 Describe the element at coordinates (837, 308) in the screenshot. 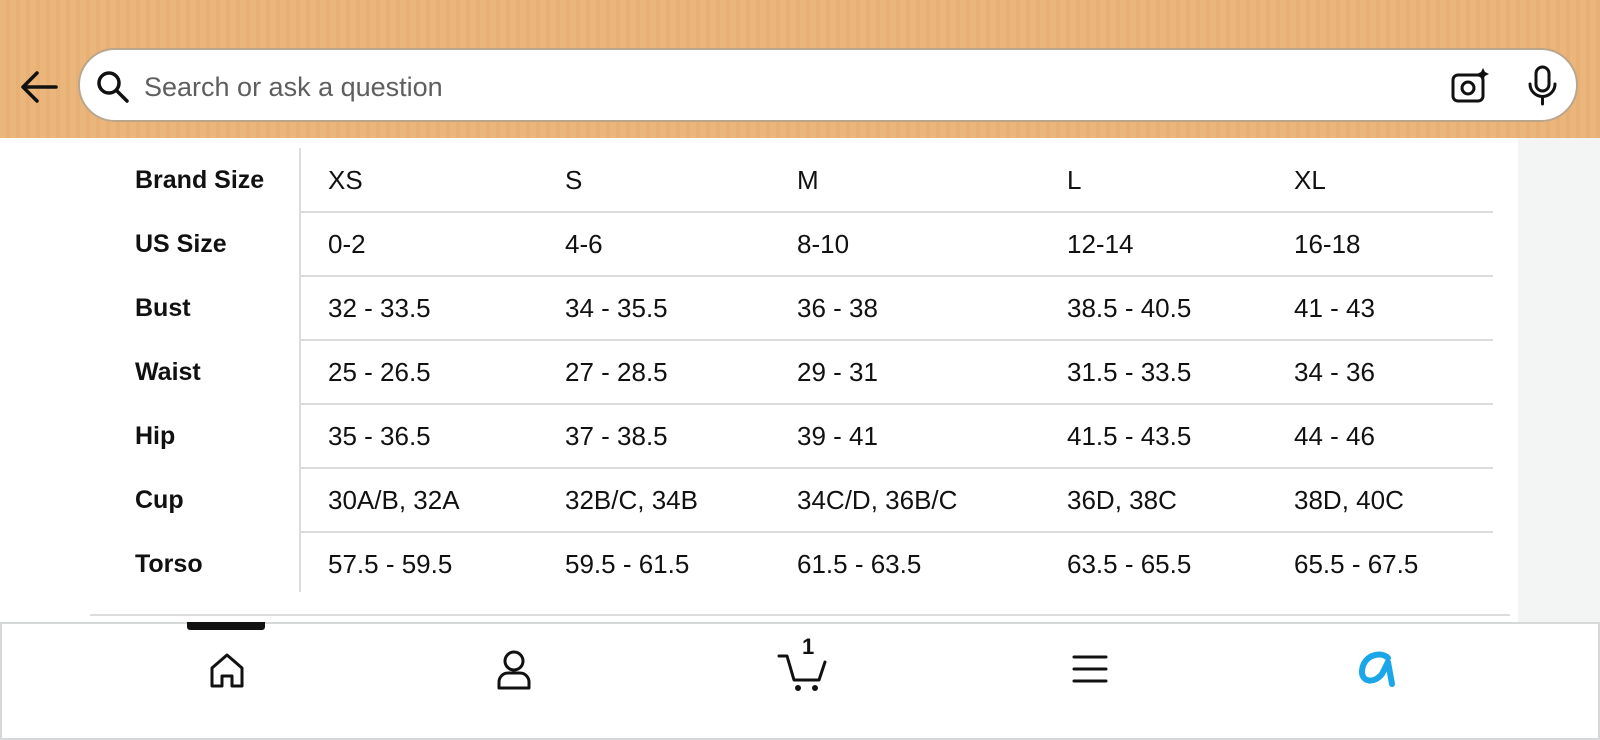

I see `table-cell: 36 - 38` at that location.